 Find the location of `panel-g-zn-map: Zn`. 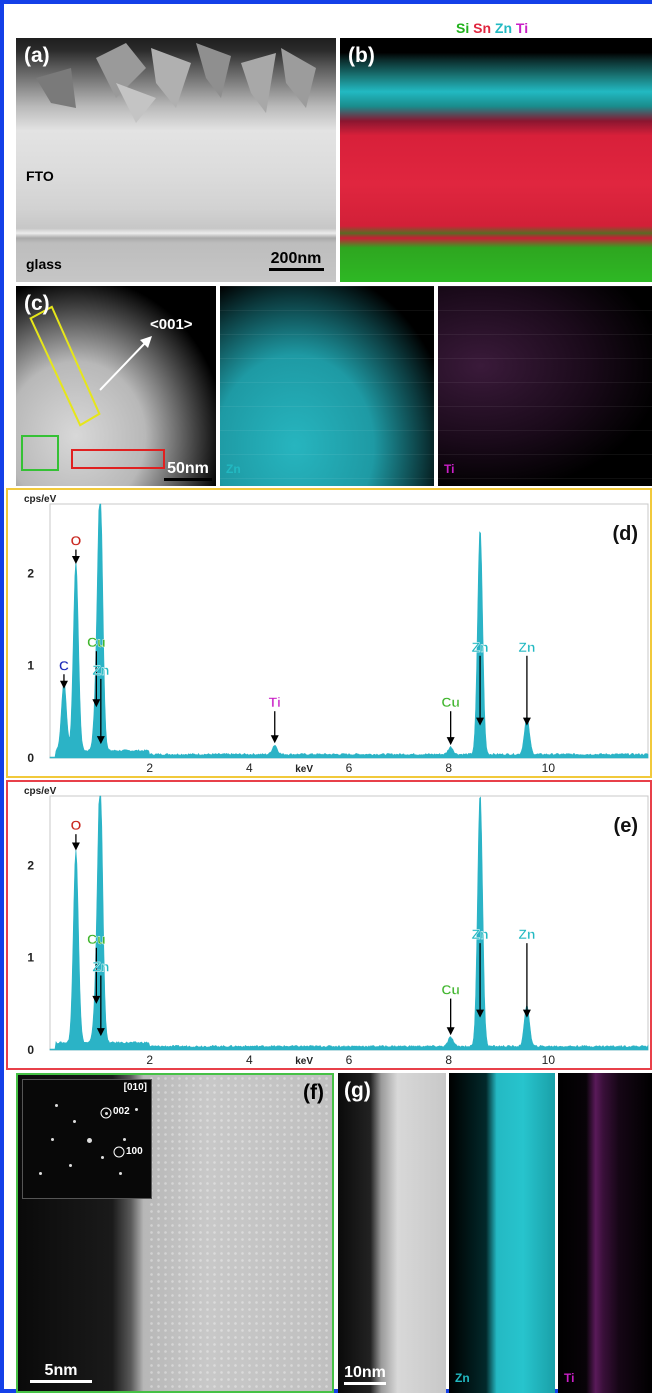

panel-g-zn-map: Zn is located at coordinates (502, 1233).